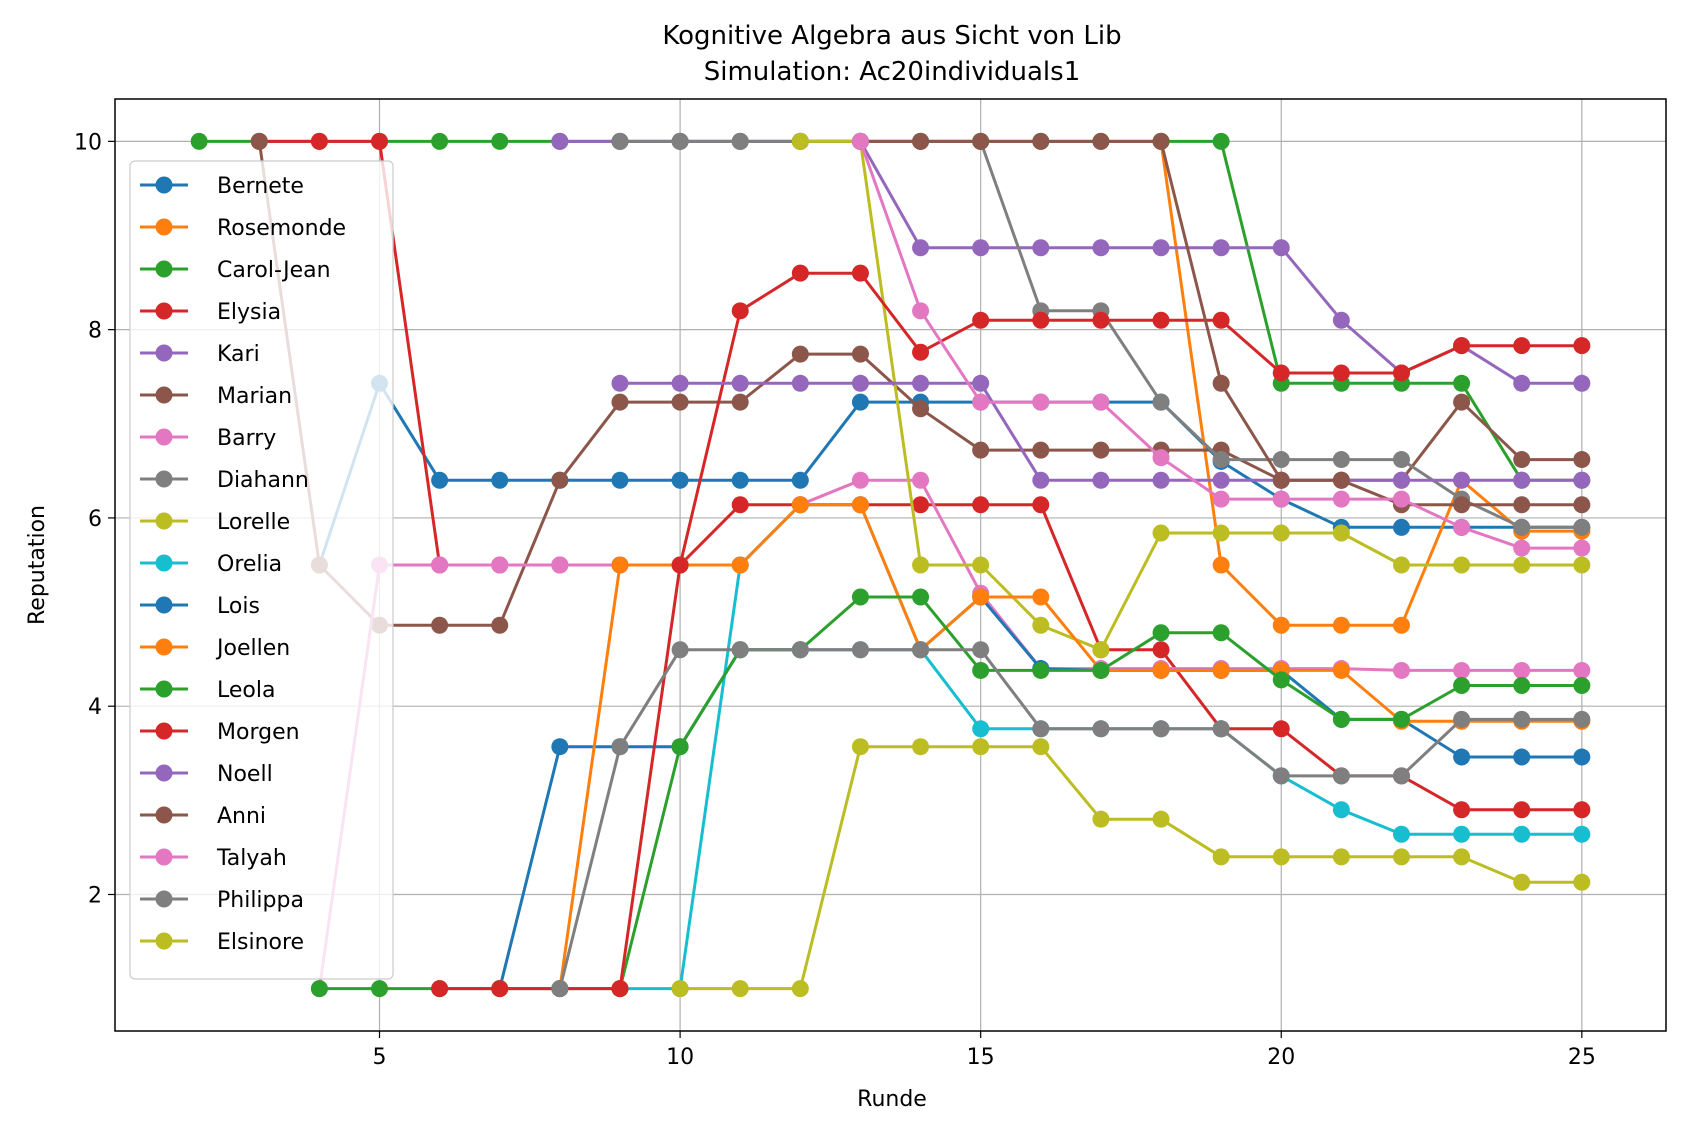 The height and width of the screenshot is (1131, 1683). I want to click on legend-label: Talyah, so click(251, 858).